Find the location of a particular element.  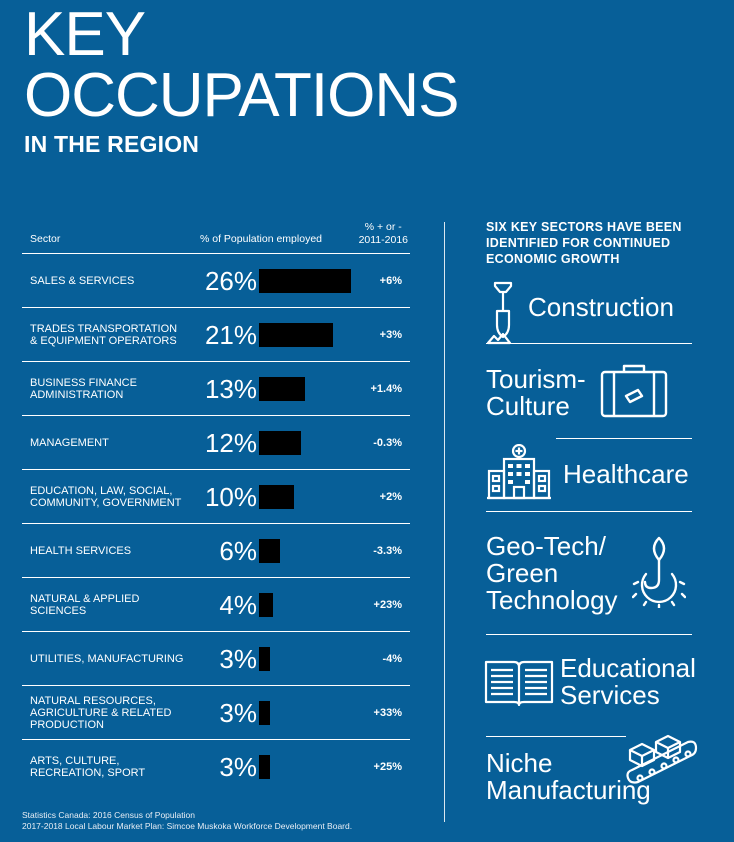

title-line-2: OCCUPATIONS is located at coordinates (242, 95).